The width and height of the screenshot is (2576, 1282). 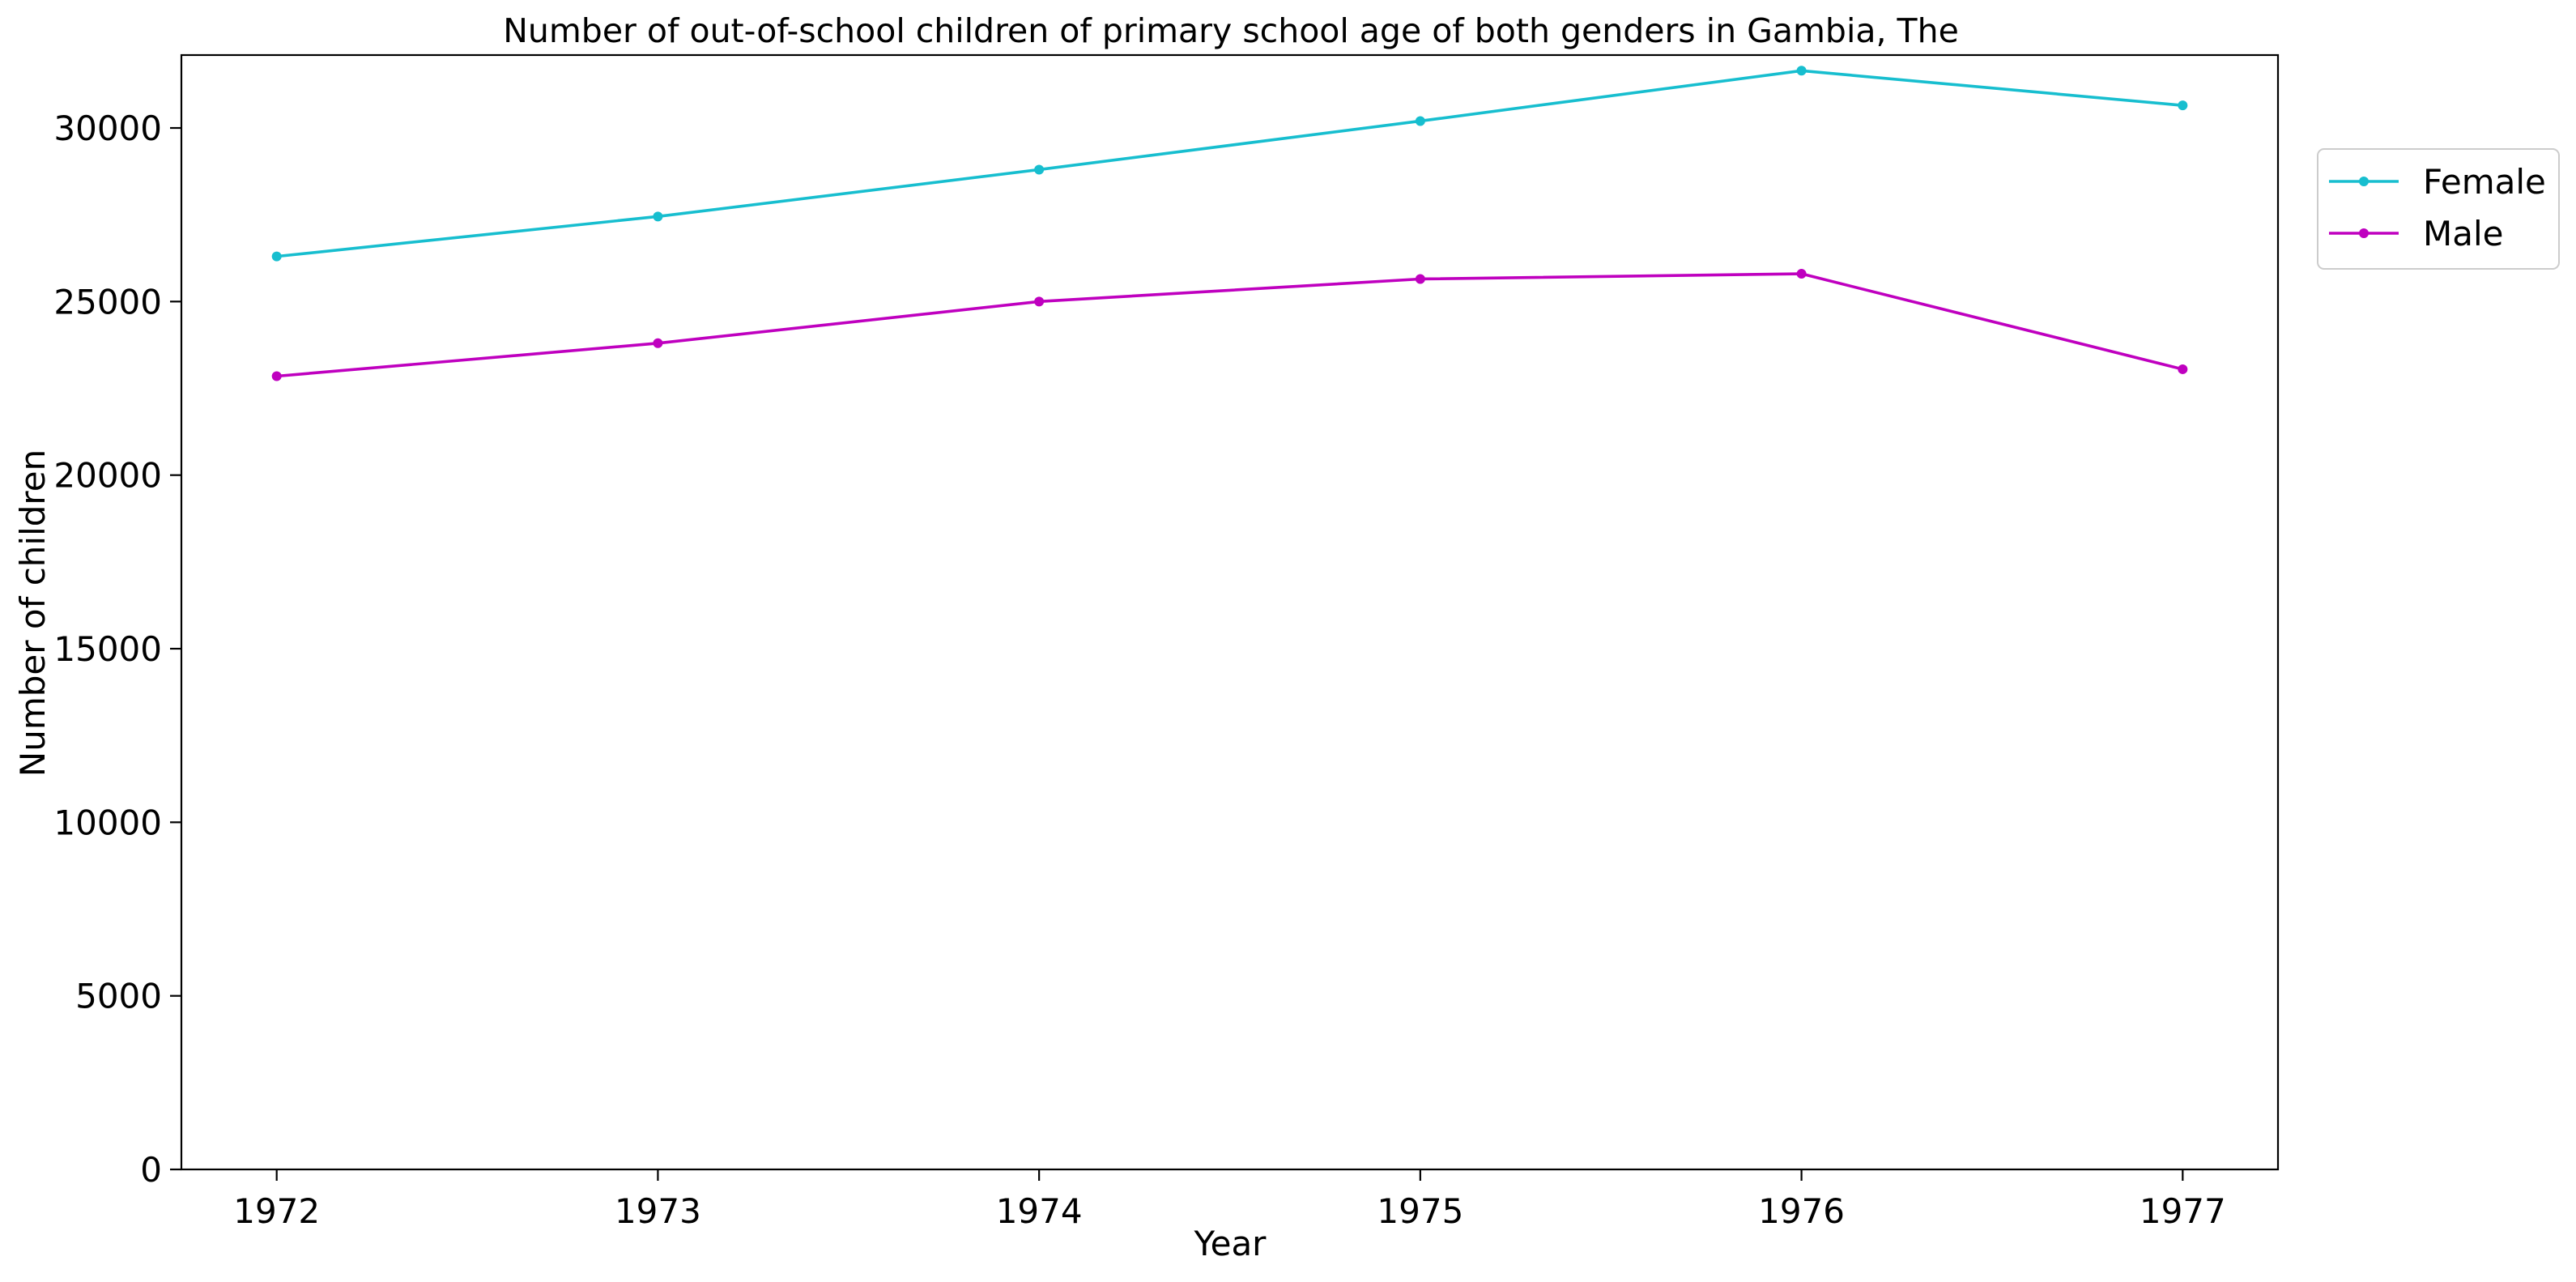 What do you see at coordinates (2484, 182) in the screenshot?
I see `legend-label-female: Female` at bounding box center [2484, 182].